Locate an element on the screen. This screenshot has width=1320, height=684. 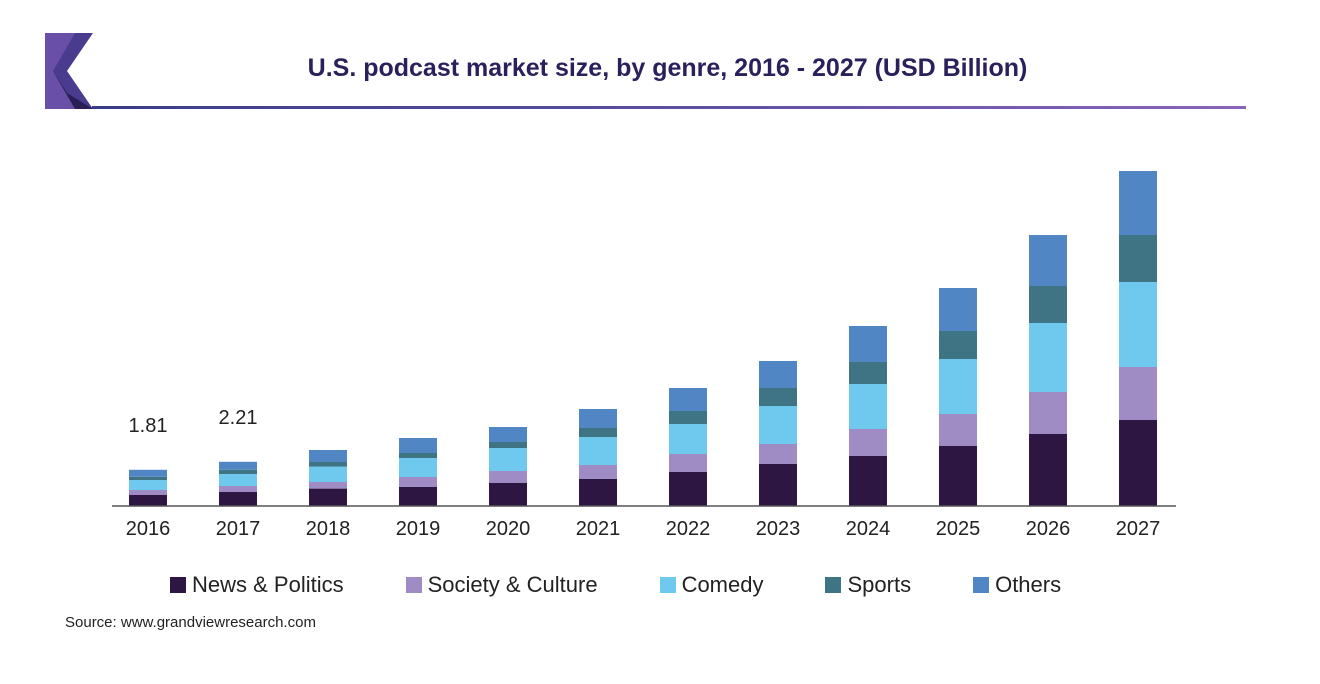
bar-segment-society-and-culture-2026 is located at coordinates (1048, 413).